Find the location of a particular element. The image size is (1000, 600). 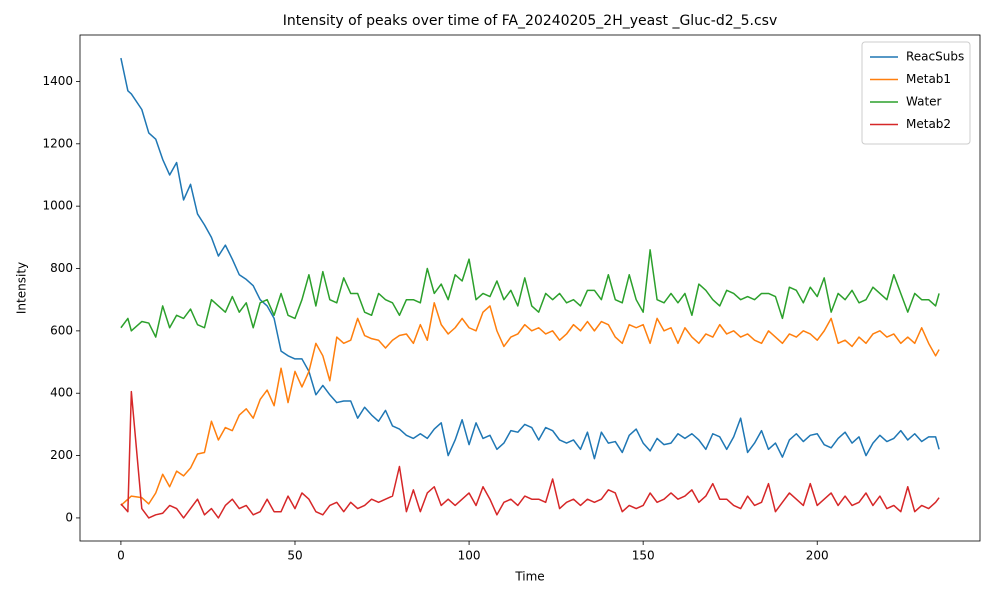

legend-label: ReacSubs is located at coordinates (935, 57).